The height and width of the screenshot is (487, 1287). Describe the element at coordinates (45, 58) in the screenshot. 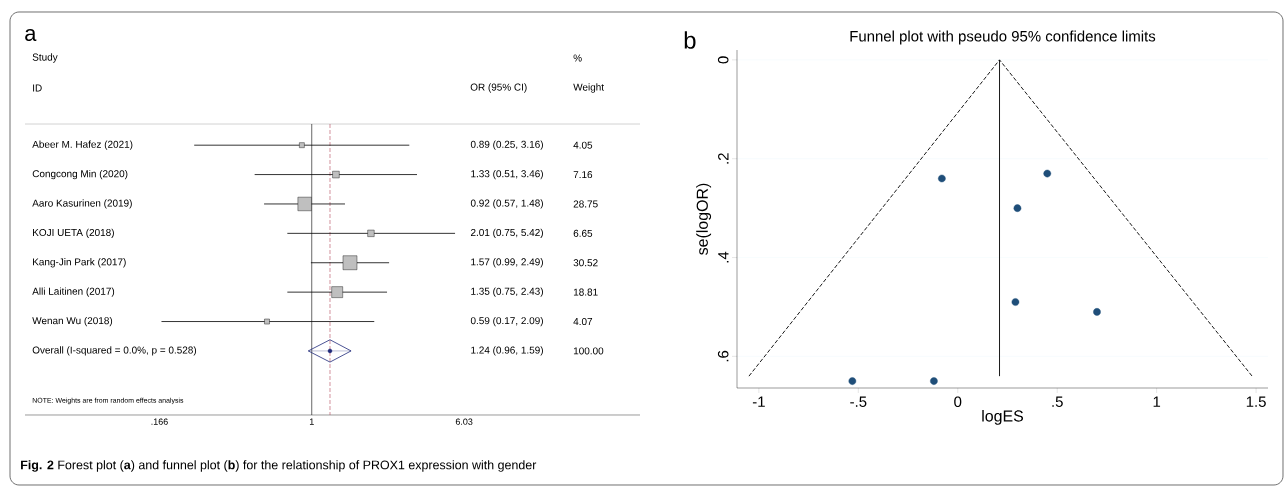

I see `text: Study` at that location.